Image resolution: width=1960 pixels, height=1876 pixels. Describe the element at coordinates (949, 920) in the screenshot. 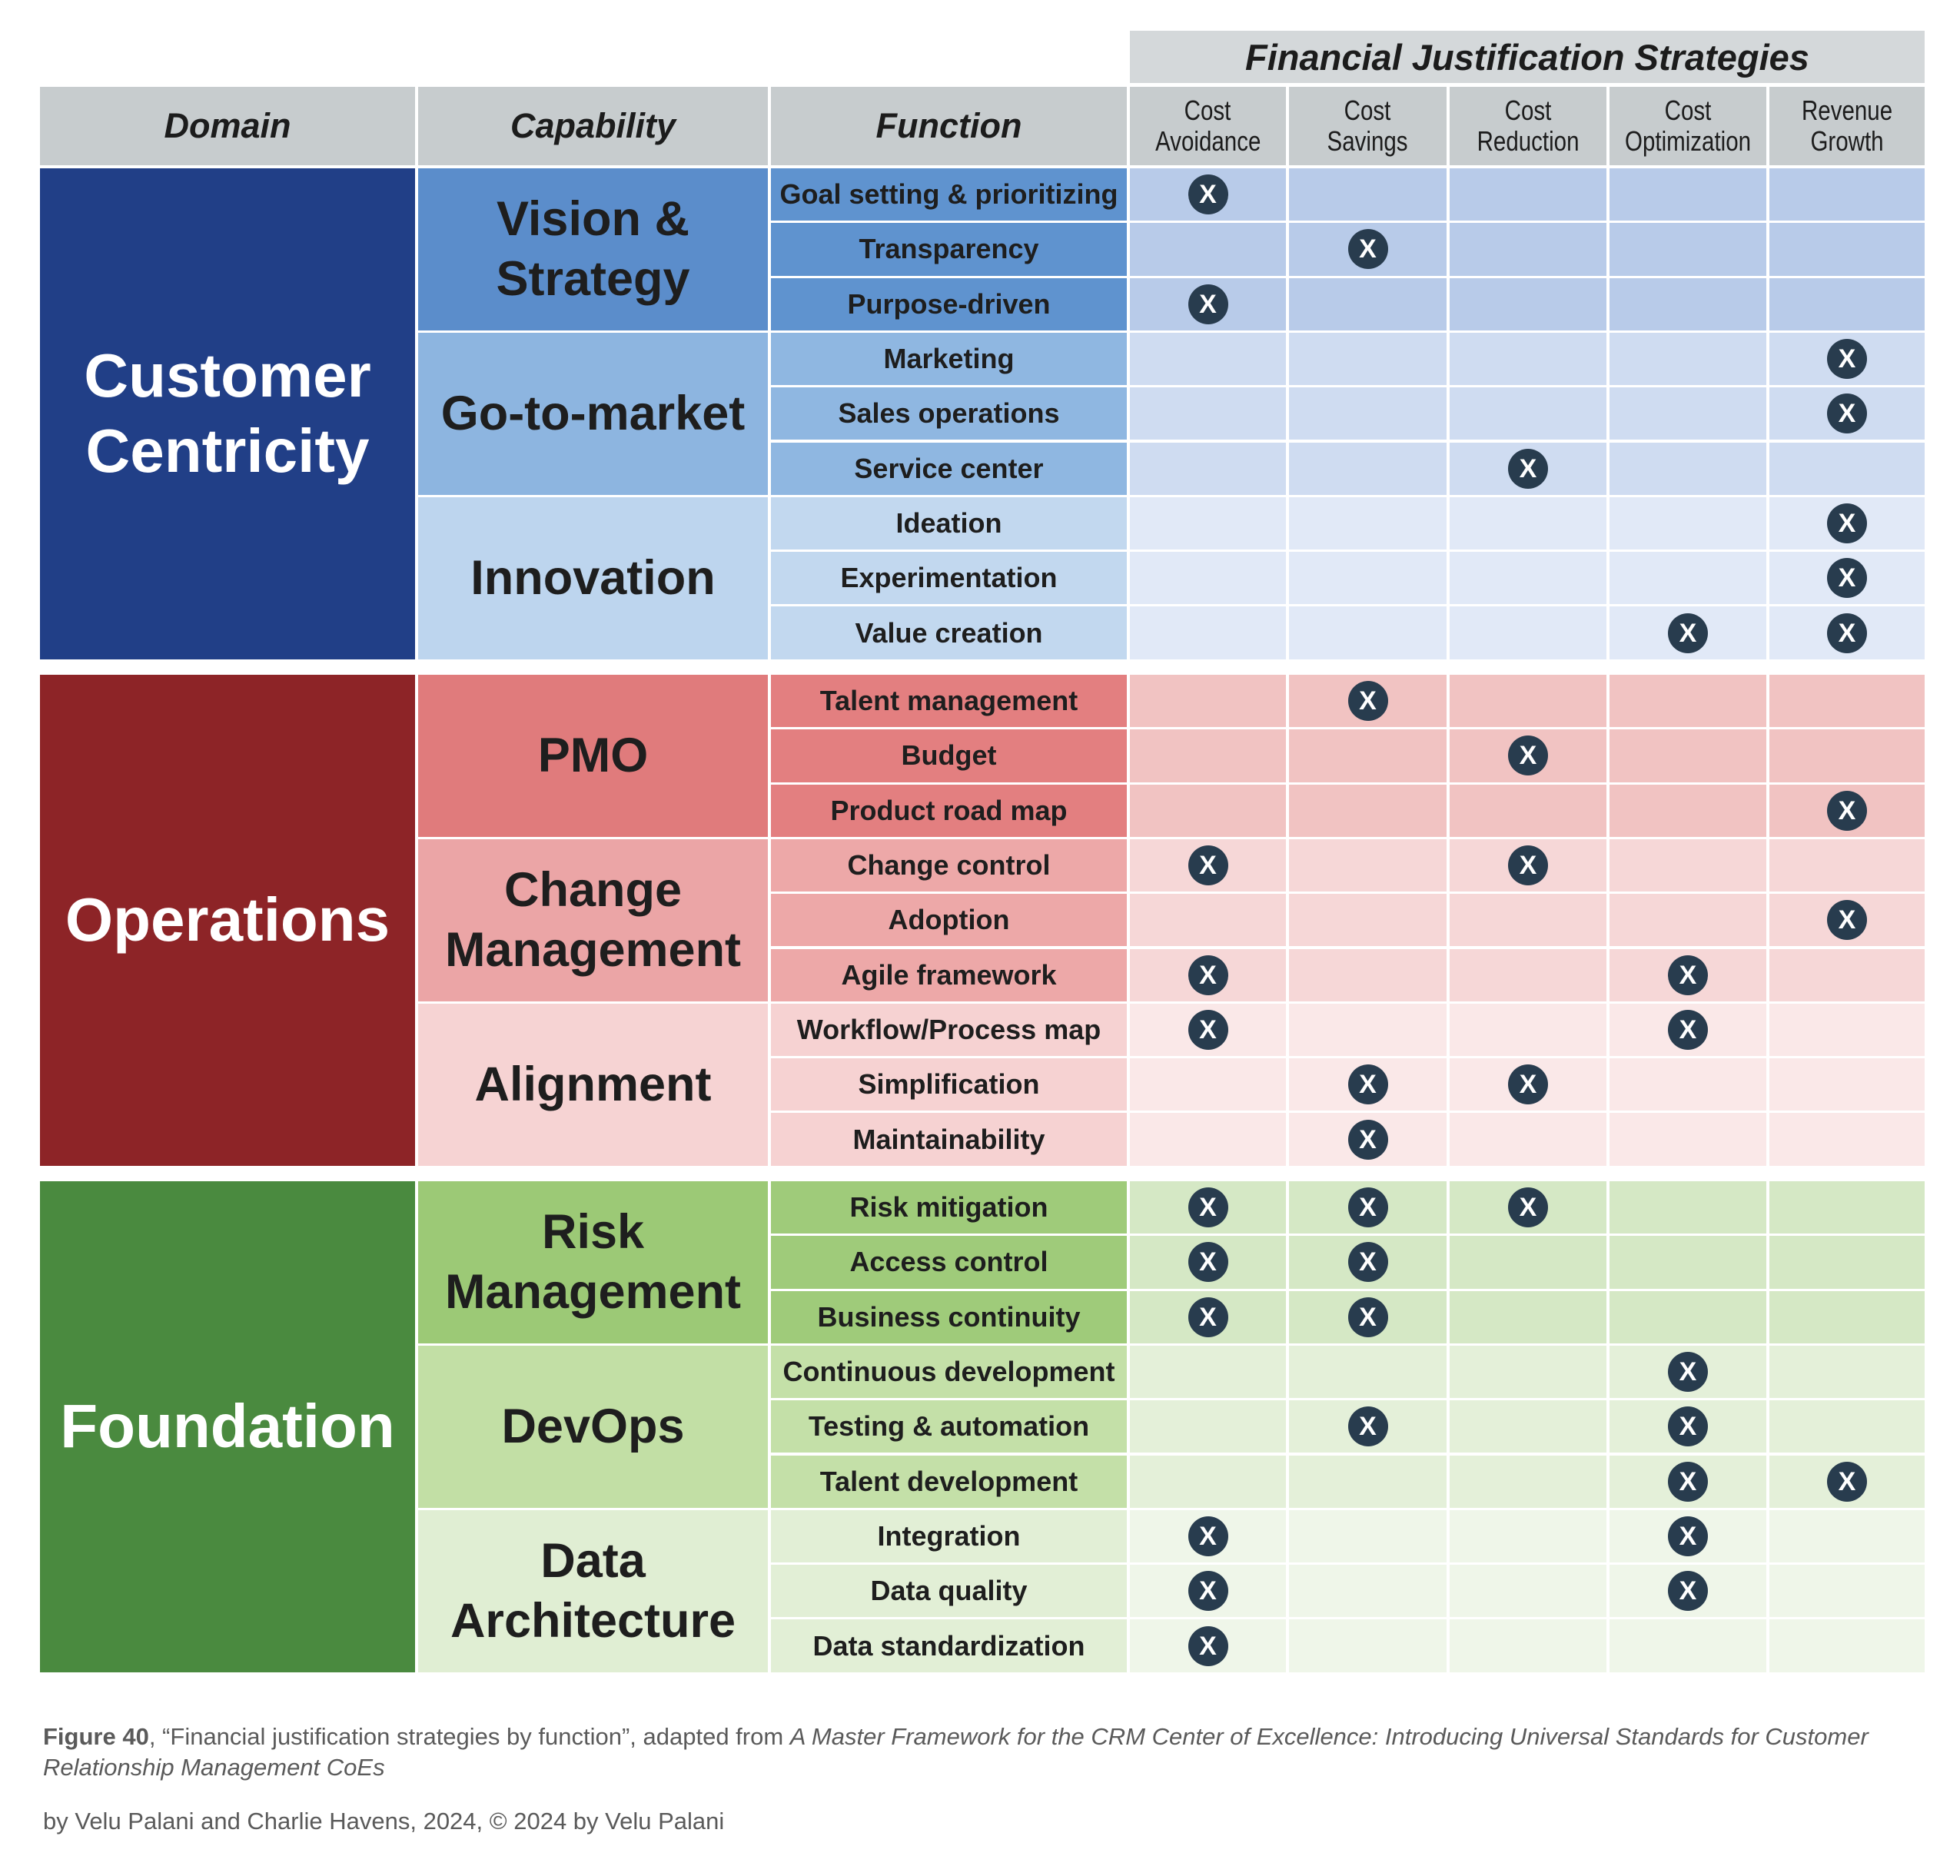

I see `function-label: Adoption` at that location.